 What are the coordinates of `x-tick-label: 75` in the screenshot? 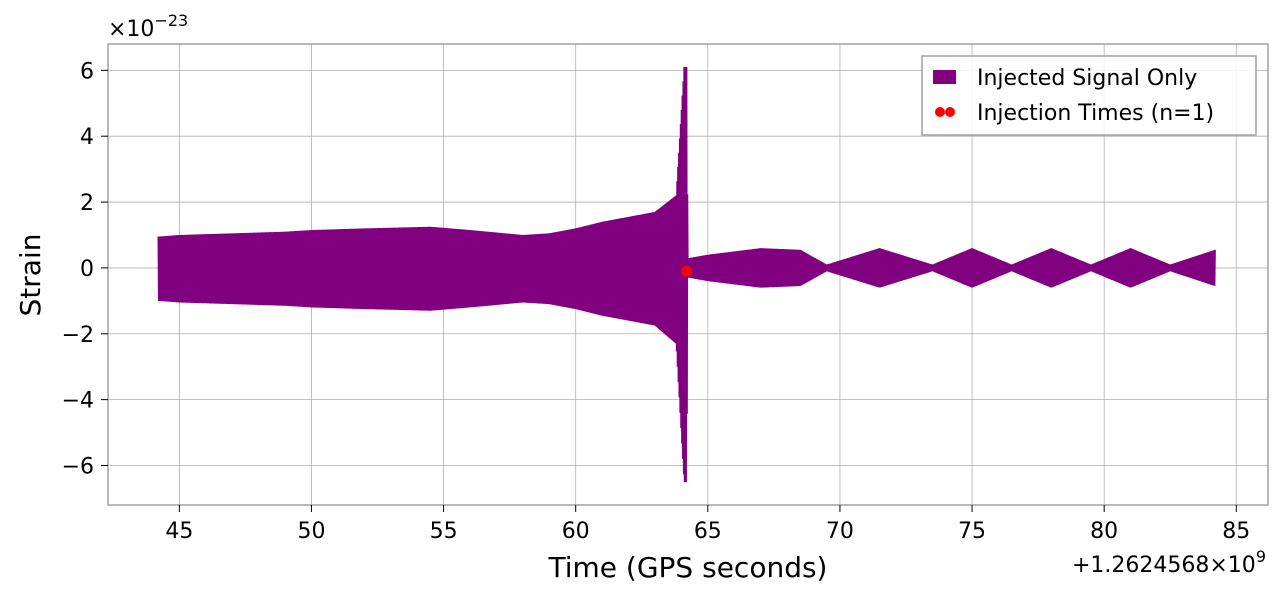 It's located at (972, 531).